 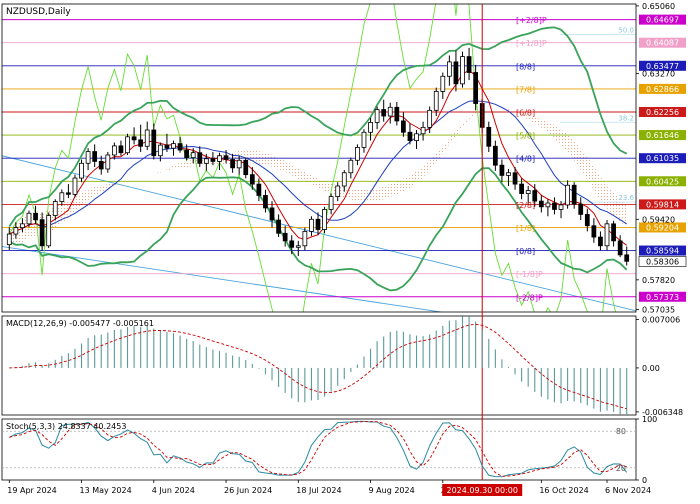 What do you see at coordinates (658, 74) in the screenshot?
I see `price-tick-label: 0.63270` at bounding box center [658, 74].